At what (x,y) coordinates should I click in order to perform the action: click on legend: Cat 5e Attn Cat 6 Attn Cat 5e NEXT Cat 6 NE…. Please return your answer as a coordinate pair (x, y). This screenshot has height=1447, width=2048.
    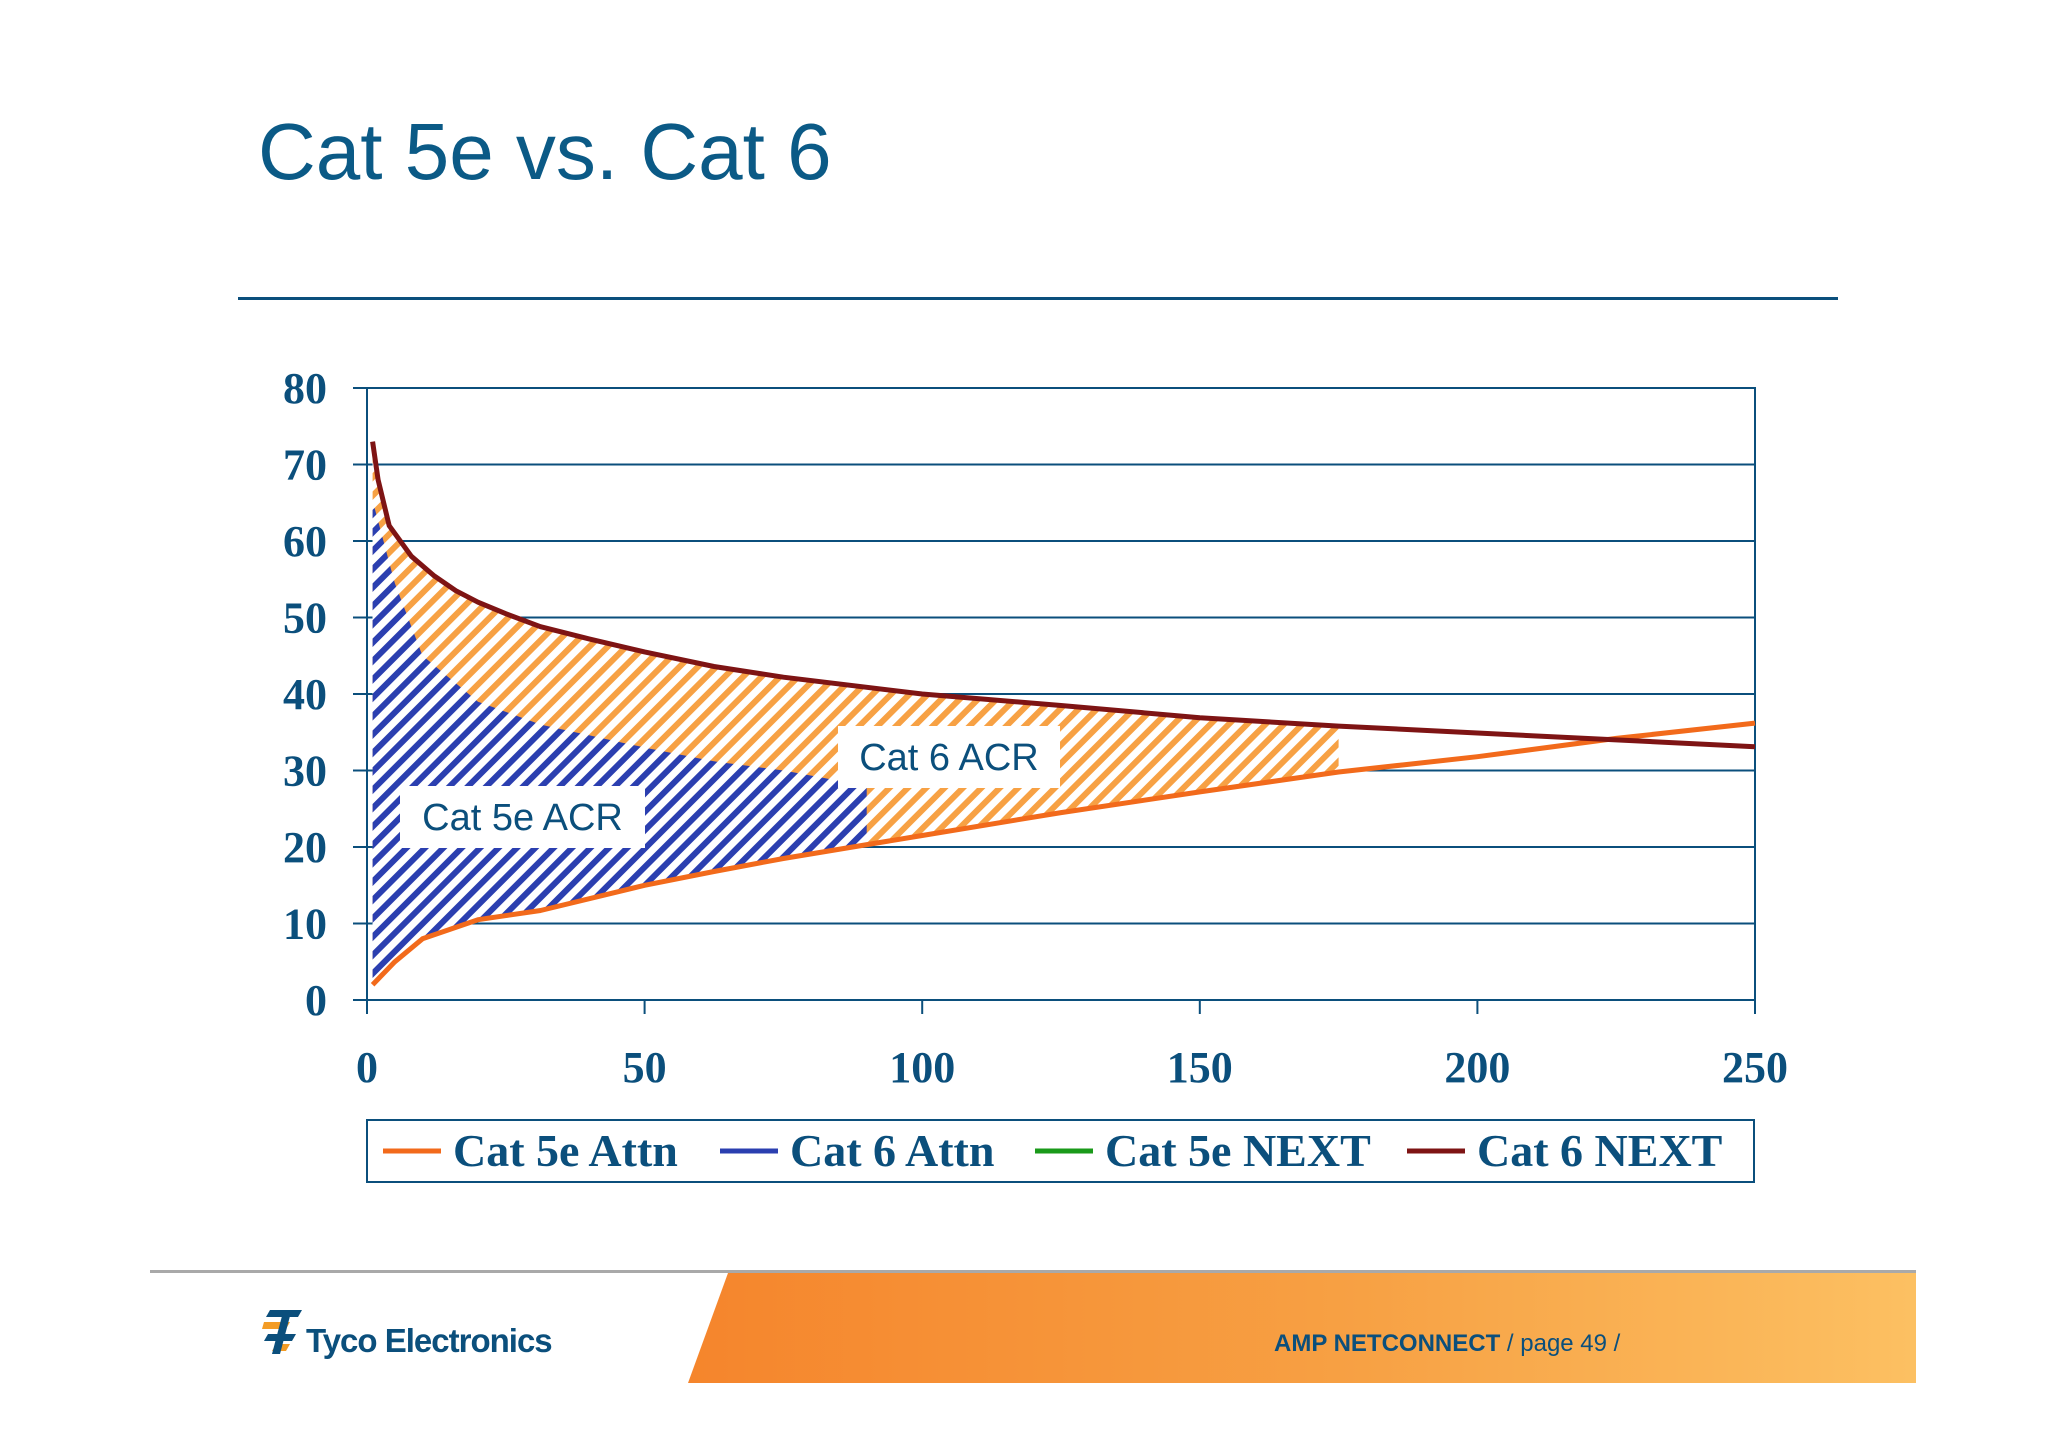
    Looking at the image, I should click on (1060, 1151).